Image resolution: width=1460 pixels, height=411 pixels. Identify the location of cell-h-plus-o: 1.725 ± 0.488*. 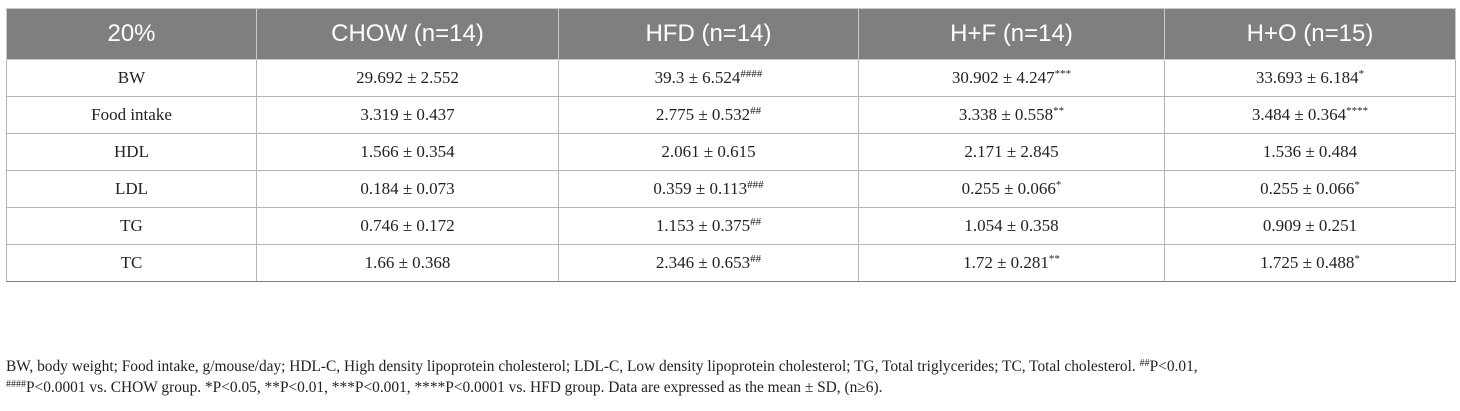
(1310, 263).